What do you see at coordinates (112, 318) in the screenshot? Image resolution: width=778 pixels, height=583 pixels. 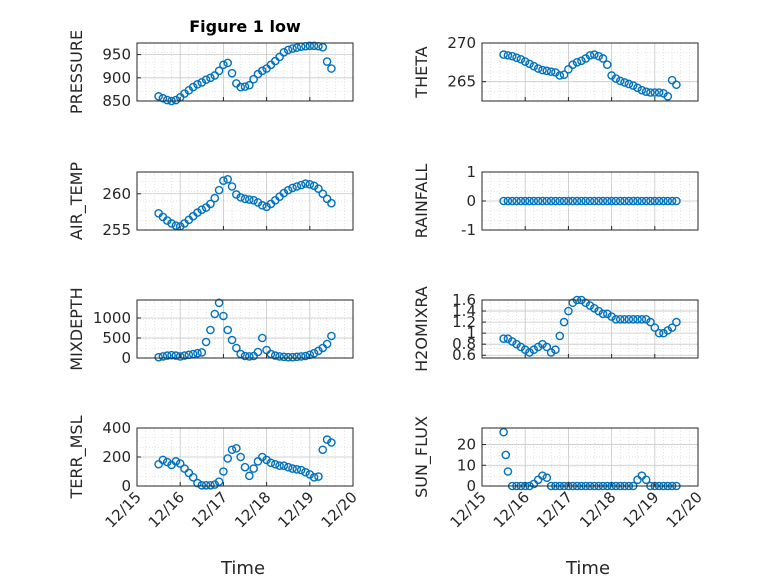 I see `y-tick-label: 1000` at bounding box center [112, 318].